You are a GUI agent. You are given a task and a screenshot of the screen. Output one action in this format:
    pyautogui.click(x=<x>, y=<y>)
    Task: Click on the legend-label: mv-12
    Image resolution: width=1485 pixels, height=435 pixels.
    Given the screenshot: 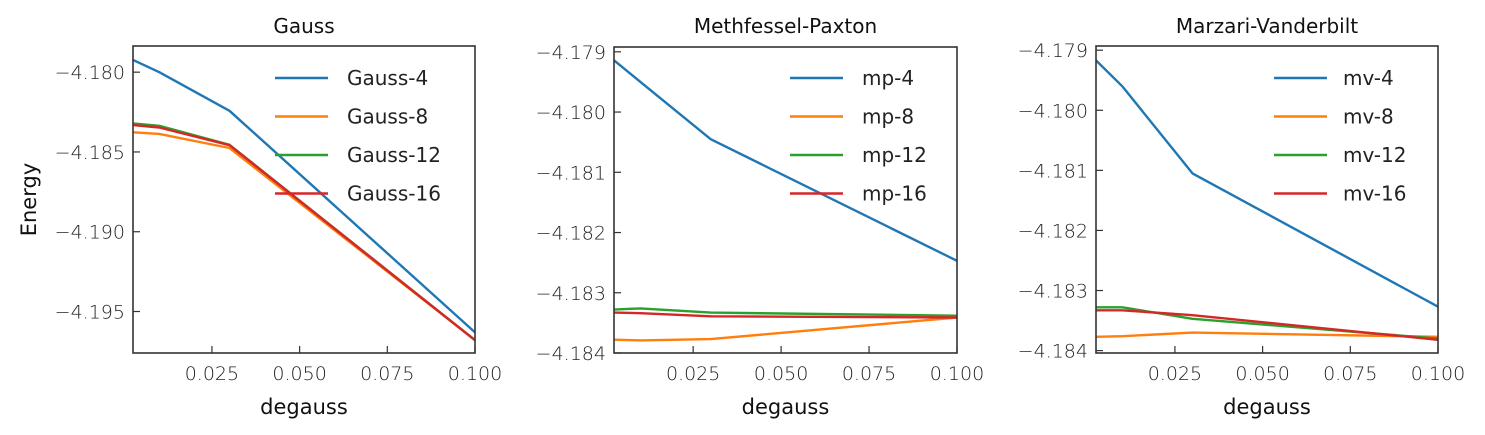 What is the action you would take?
    pyautogui.click(x=1374, y=155)
    